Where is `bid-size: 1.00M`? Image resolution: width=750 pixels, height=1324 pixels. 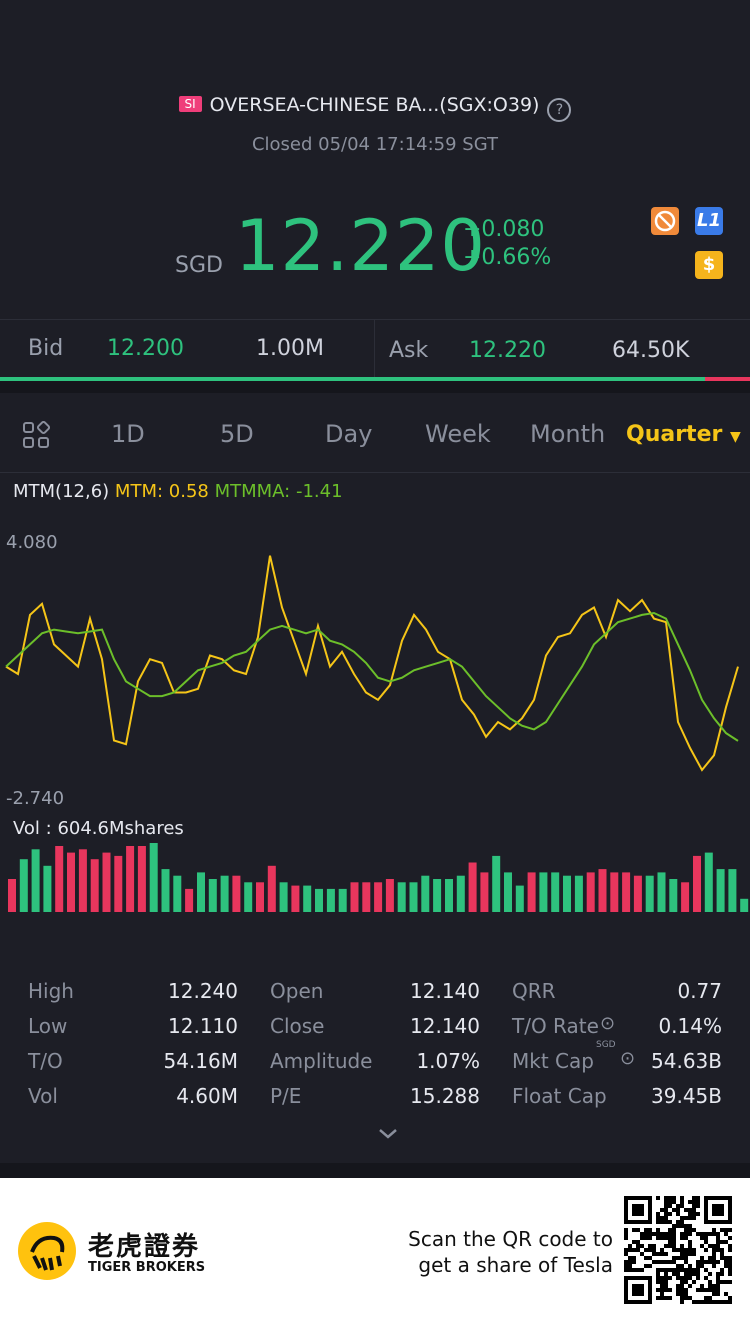
bid-size: 1.00M is located at coordinates (290, 348).